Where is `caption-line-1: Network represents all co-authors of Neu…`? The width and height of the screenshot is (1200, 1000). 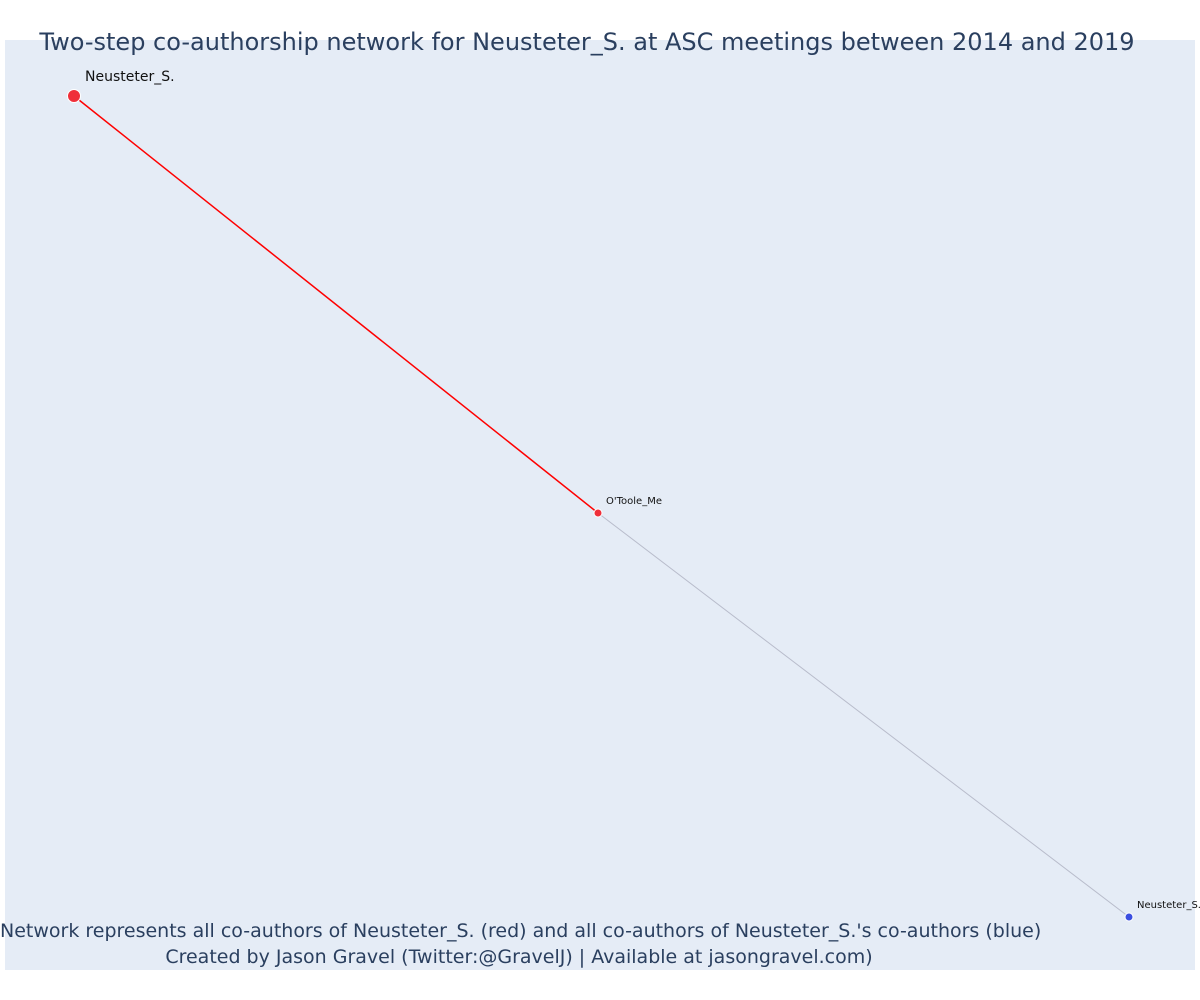 caption-line-1: Network represents all co-authors of Neu… is located at coordinates (521, 931).